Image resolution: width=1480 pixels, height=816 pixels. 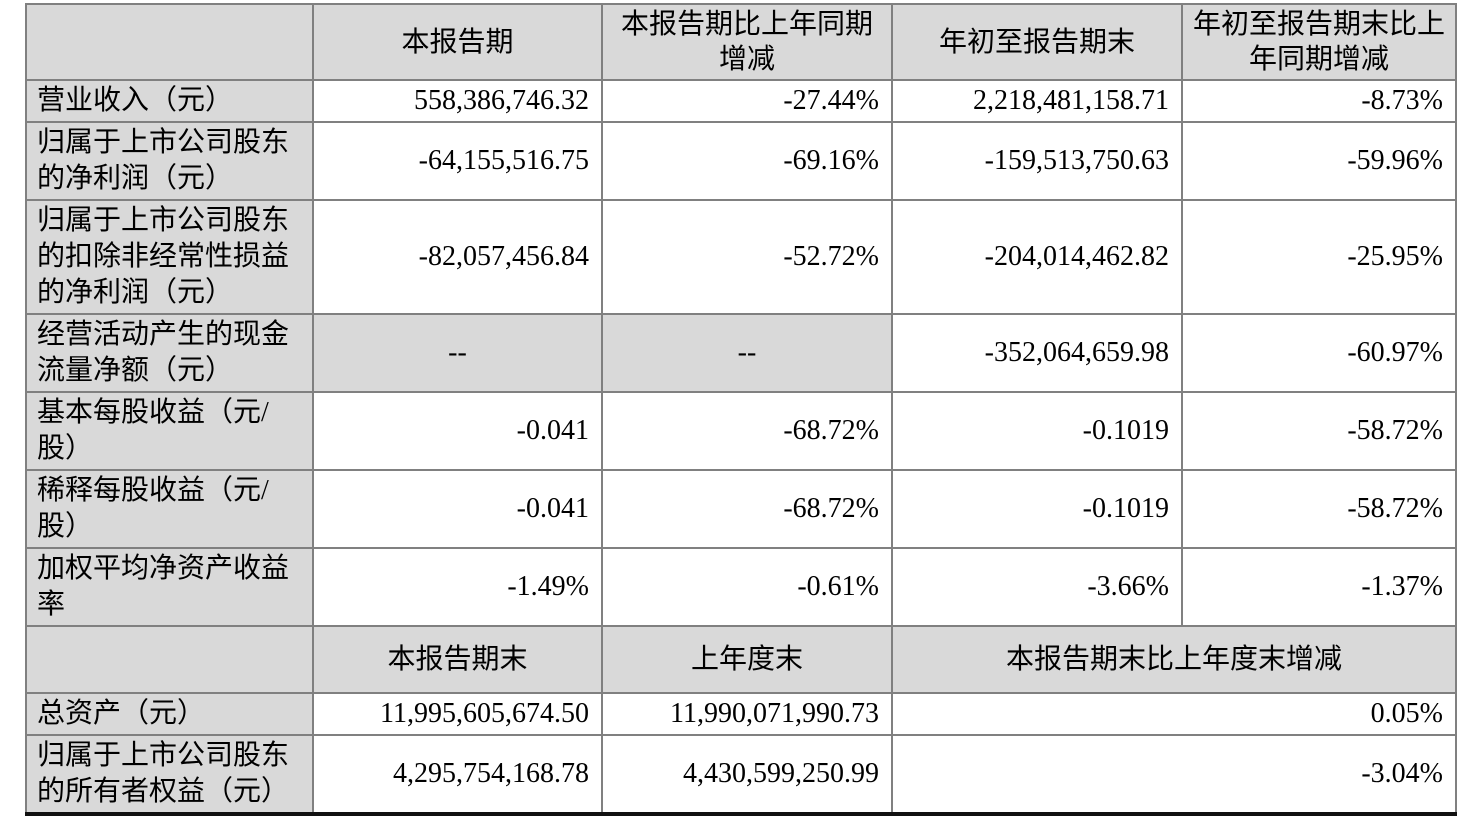 I want to click on value-cell: -82,057,456.84, so click(x=457, y=257).